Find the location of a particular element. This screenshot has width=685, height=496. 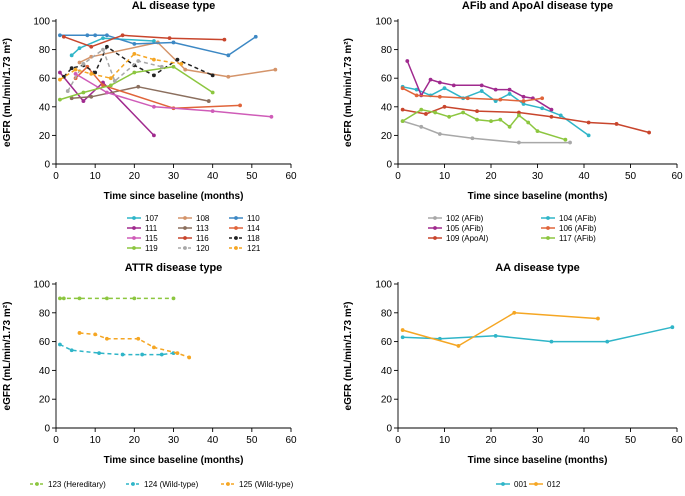

x-tick-label: 0 is located at coordinates (56, 176).